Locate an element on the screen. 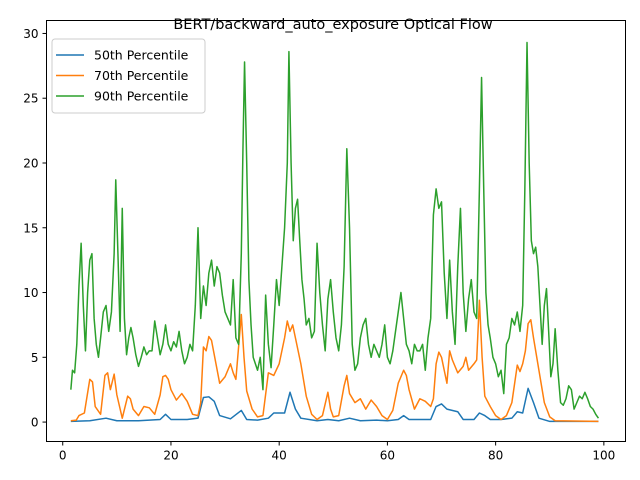  y-tick-label: 10 is located at coordinates (30, 293).